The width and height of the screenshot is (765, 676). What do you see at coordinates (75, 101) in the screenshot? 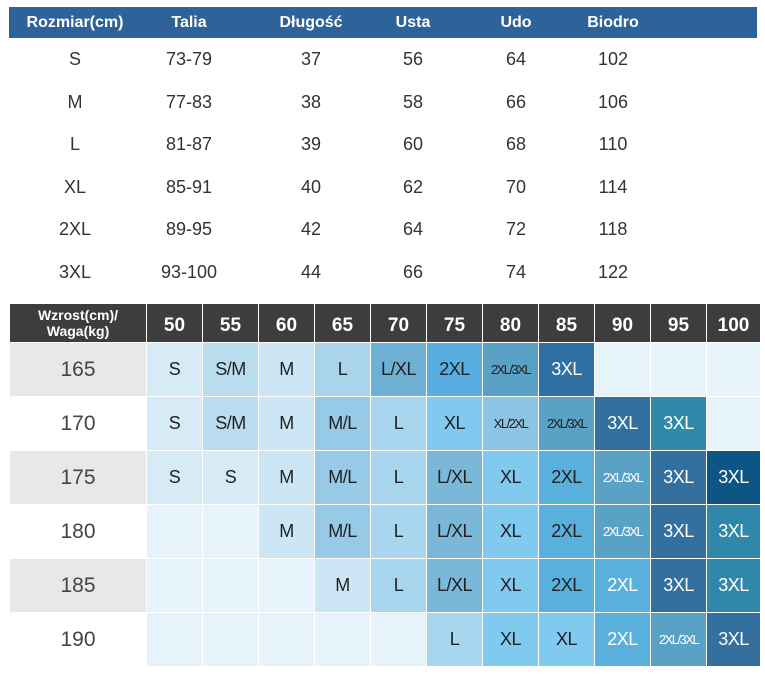
I see `cell-size: M` at bounding box center [75, 101].